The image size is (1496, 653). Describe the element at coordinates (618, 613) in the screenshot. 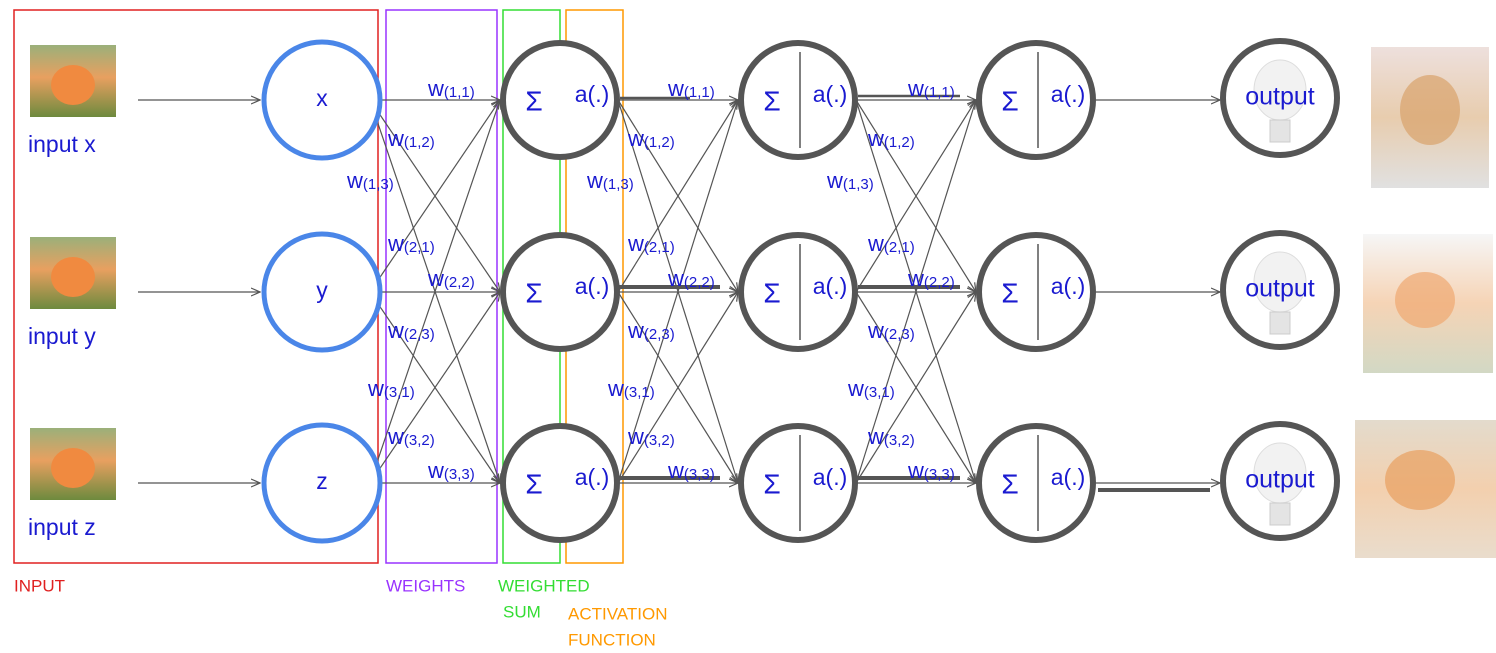

I see `section-label: ACTIVATION` at that location.